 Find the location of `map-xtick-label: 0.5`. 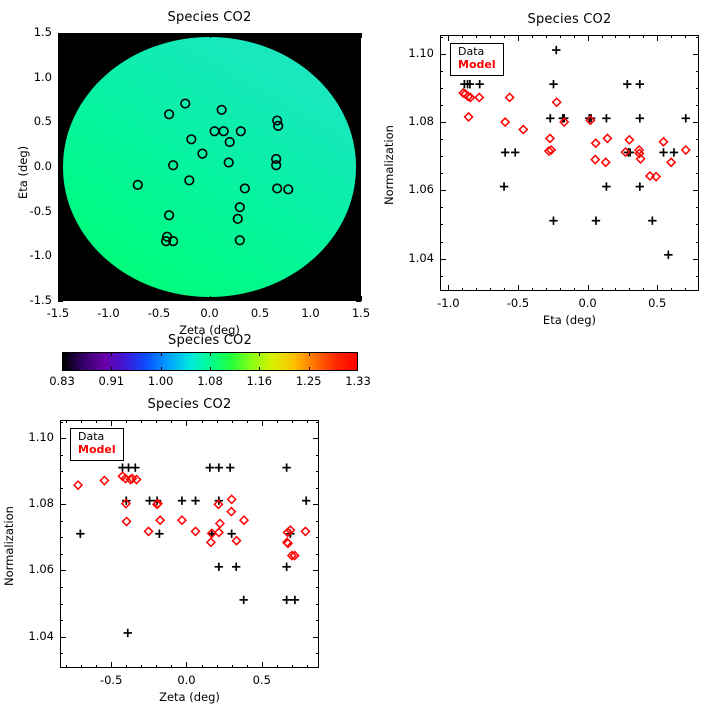

map-xtick-label: 0.5 is located at coordinates (260, 313).